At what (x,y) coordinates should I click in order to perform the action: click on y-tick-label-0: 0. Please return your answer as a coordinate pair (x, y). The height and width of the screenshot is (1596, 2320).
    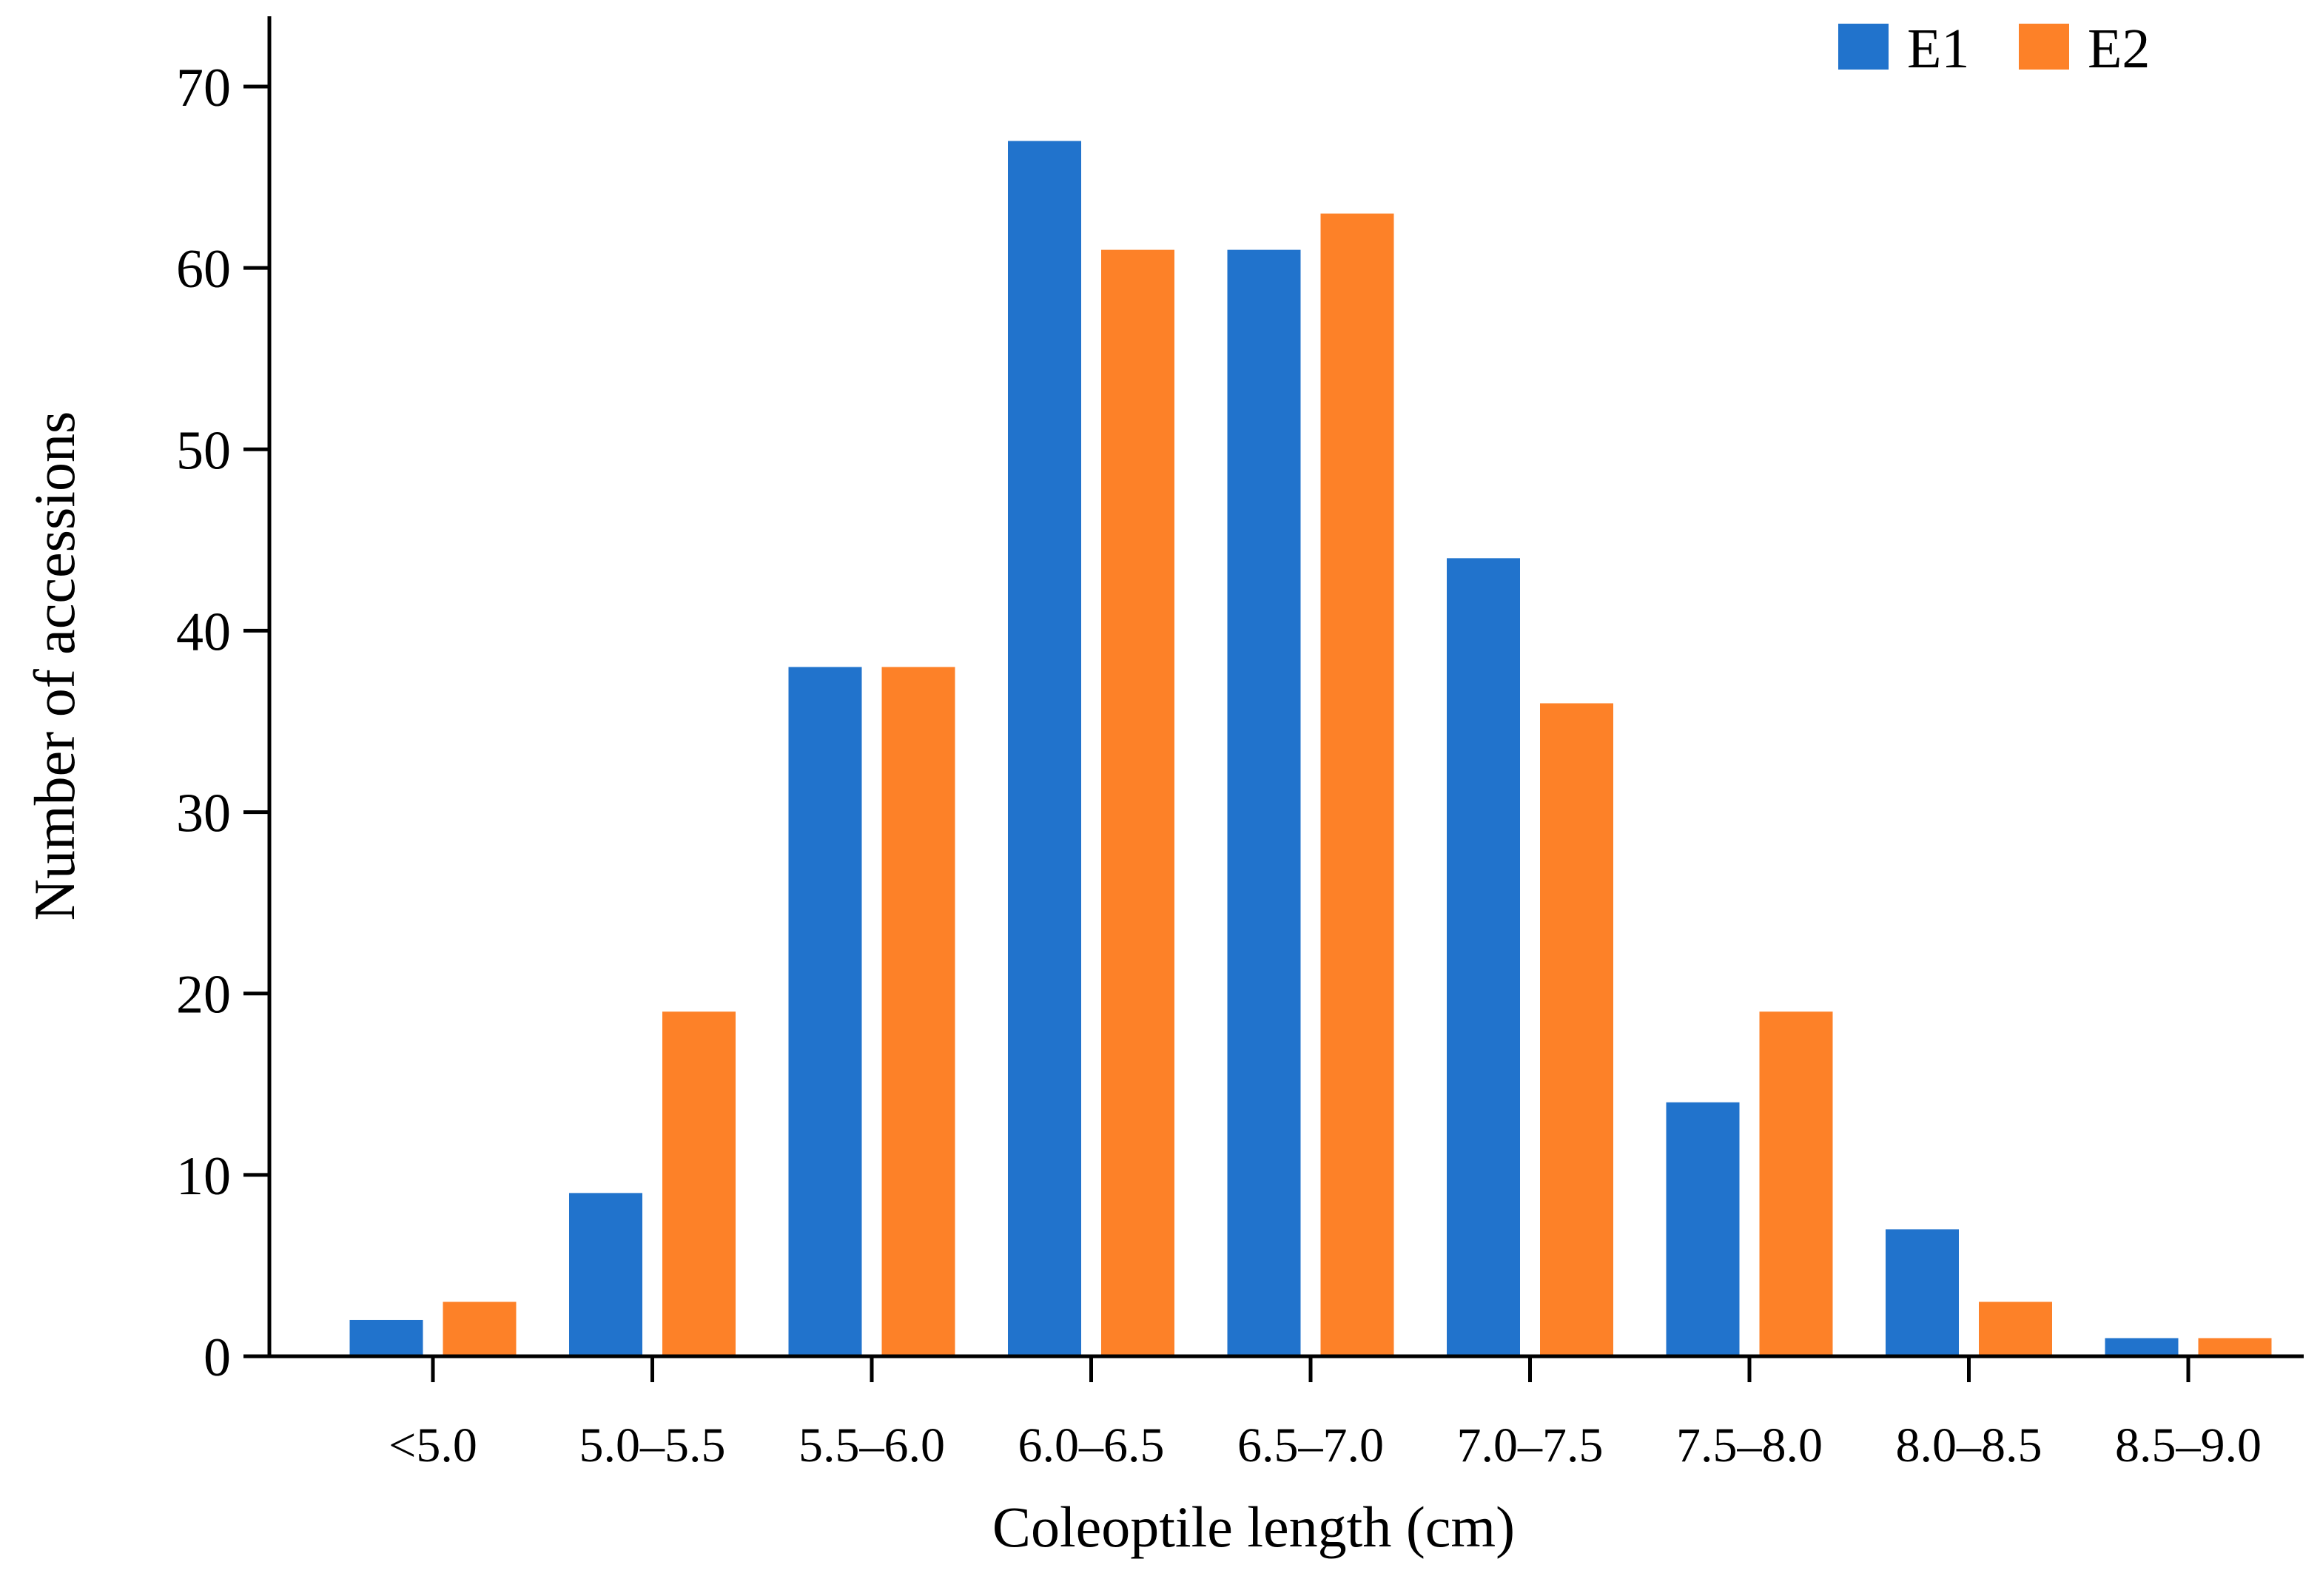
    Looking at the image, I should click on (218, 1357).